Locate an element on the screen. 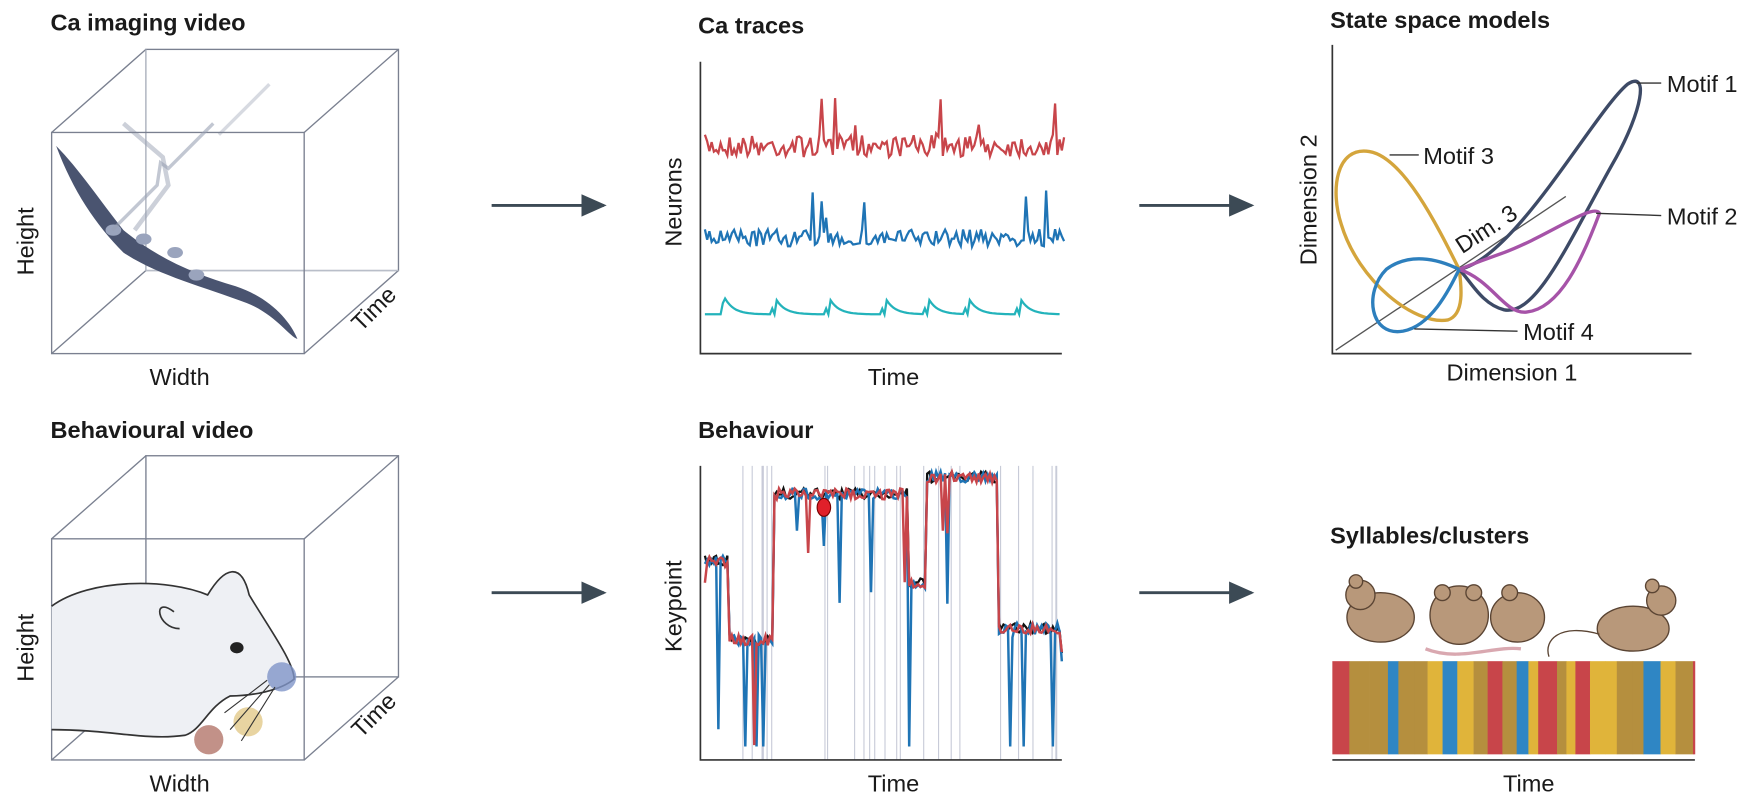 This screenshot has height=797, width=1760. mice is located at coordinates (1511, 615).